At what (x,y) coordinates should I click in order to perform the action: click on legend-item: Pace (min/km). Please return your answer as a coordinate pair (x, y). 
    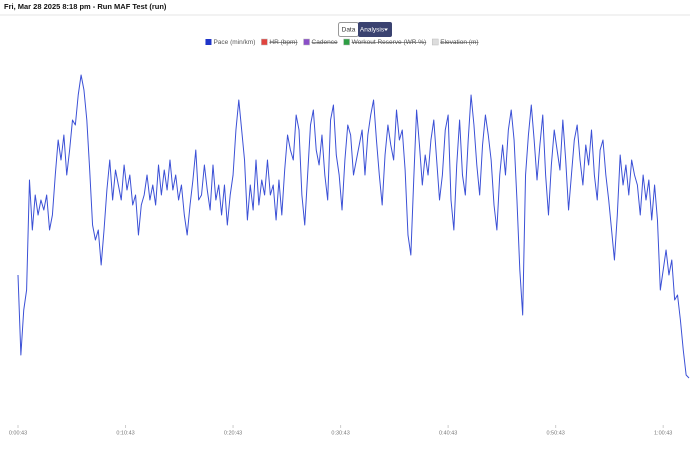
    Looking at the image, I should click on (230, 42).